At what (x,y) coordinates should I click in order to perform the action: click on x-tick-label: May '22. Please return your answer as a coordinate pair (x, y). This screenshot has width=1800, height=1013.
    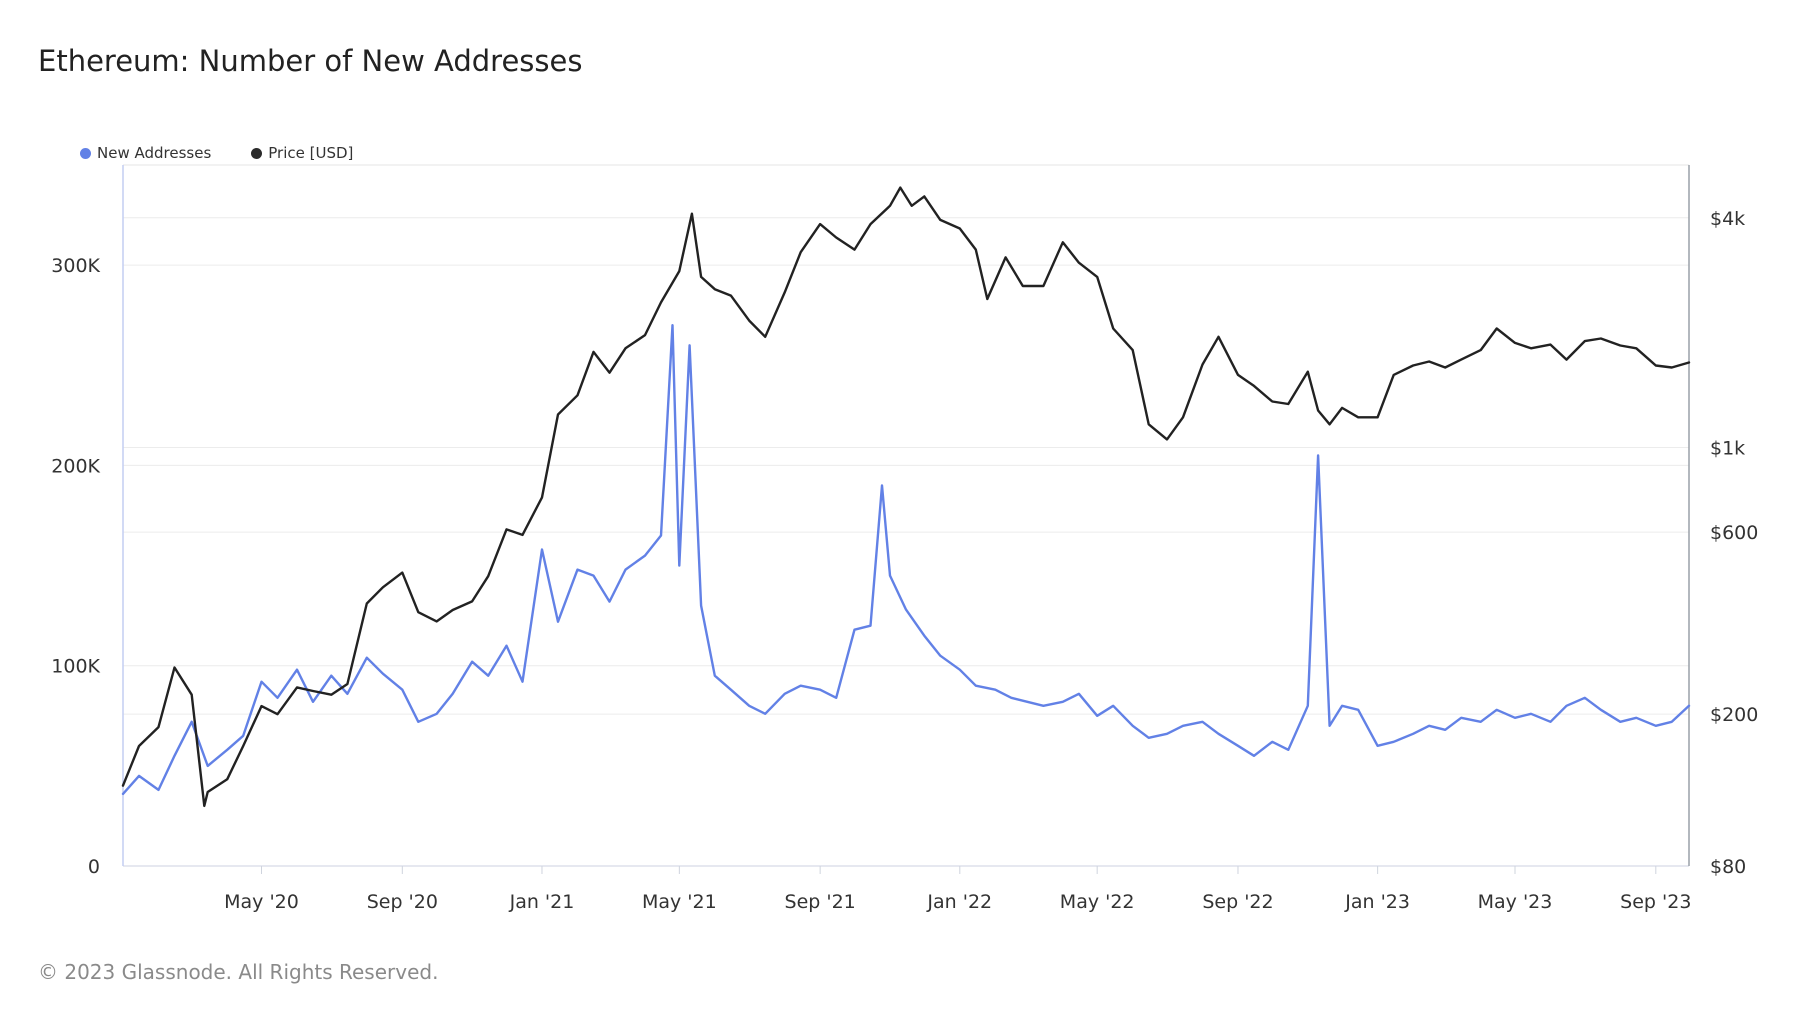
    Looking at the image, I should click on (1097, 902).